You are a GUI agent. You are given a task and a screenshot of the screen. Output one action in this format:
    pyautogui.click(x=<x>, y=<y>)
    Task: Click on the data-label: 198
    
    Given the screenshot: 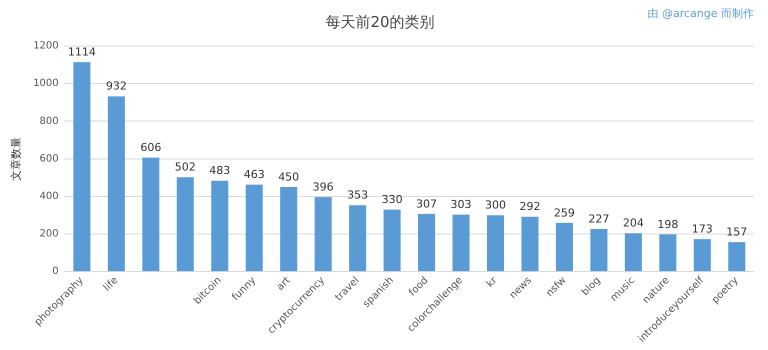 What is the action you would take?
    pyautogui.click(x=667, y=224)
    